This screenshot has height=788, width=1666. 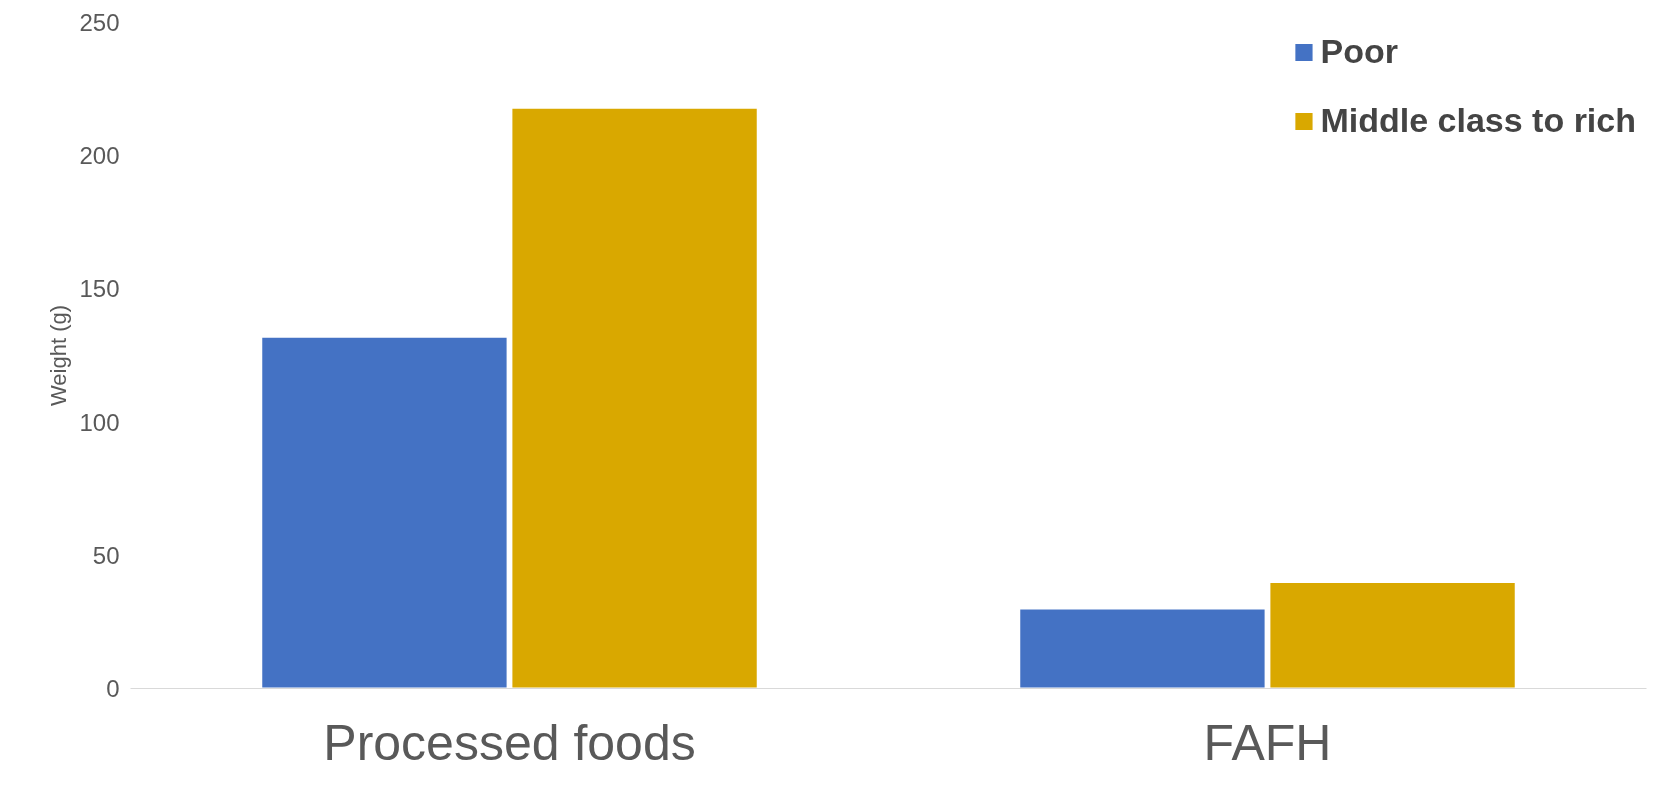 I want to click on y-tick-label: 250, so click(x=99, y=22).